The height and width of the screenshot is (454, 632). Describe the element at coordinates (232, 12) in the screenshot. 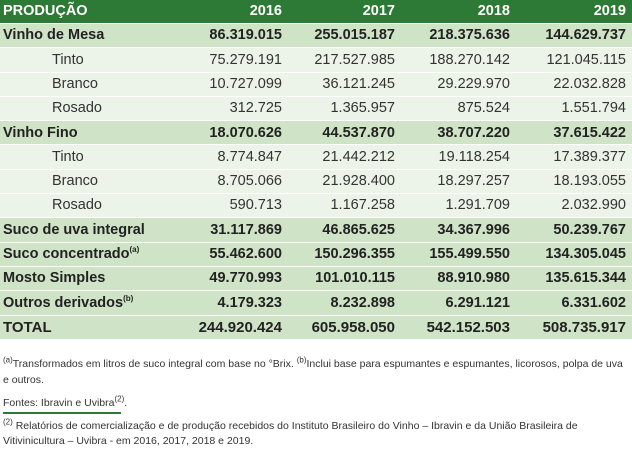

I see `header-year: 2016` at that location.